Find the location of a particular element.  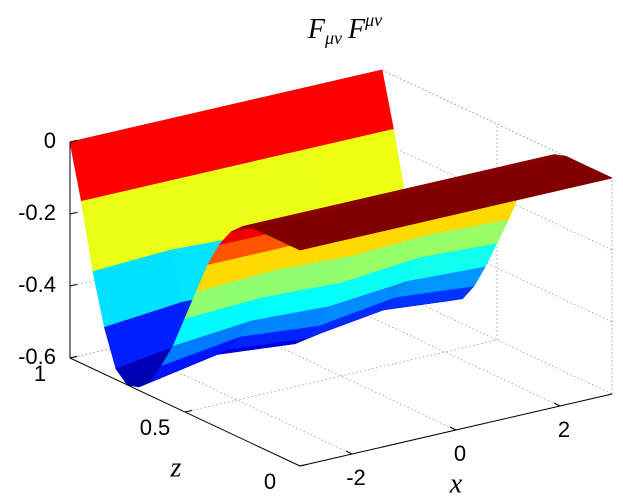

z-tick-label: -0.6 is located at coordinates (37, 356).